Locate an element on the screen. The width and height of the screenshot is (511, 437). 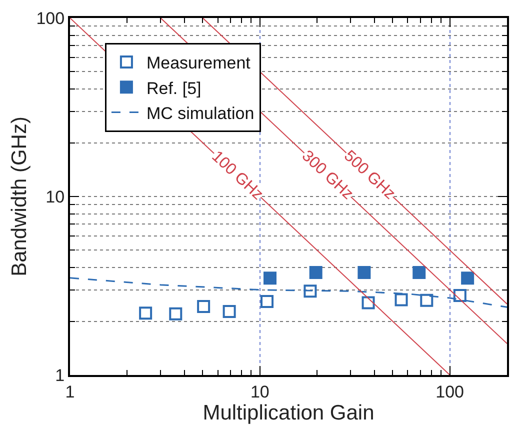
x-axis-title: Multiplication Gain is located at coordinates (288, 412).